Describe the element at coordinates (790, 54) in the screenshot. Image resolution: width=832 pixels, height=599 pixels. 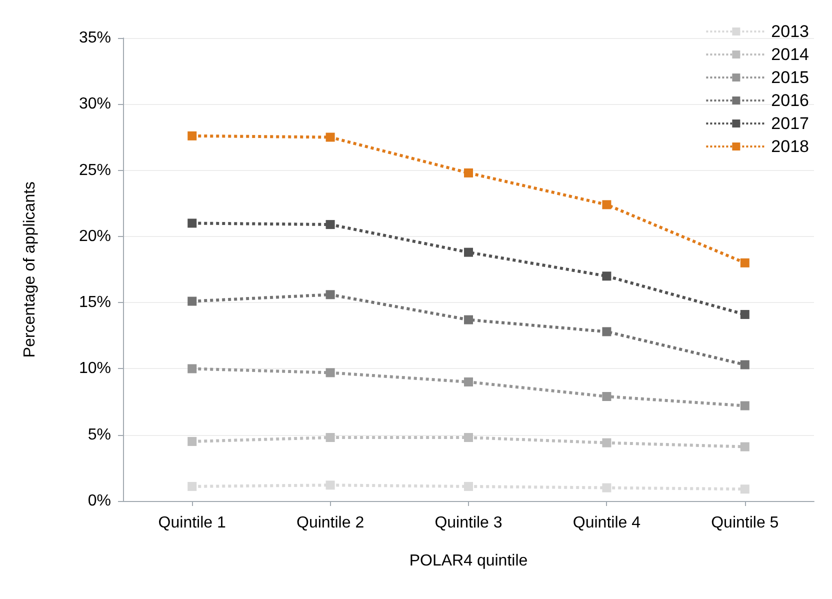
I see `legend-label: 2014` at that location.